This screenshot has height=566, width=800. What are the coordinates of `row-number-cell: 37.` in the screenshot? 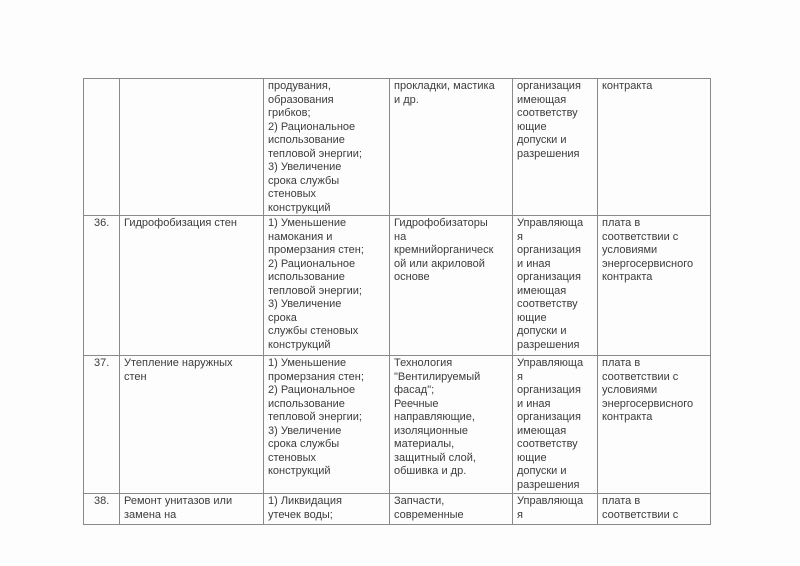 It's located at (101, 424).